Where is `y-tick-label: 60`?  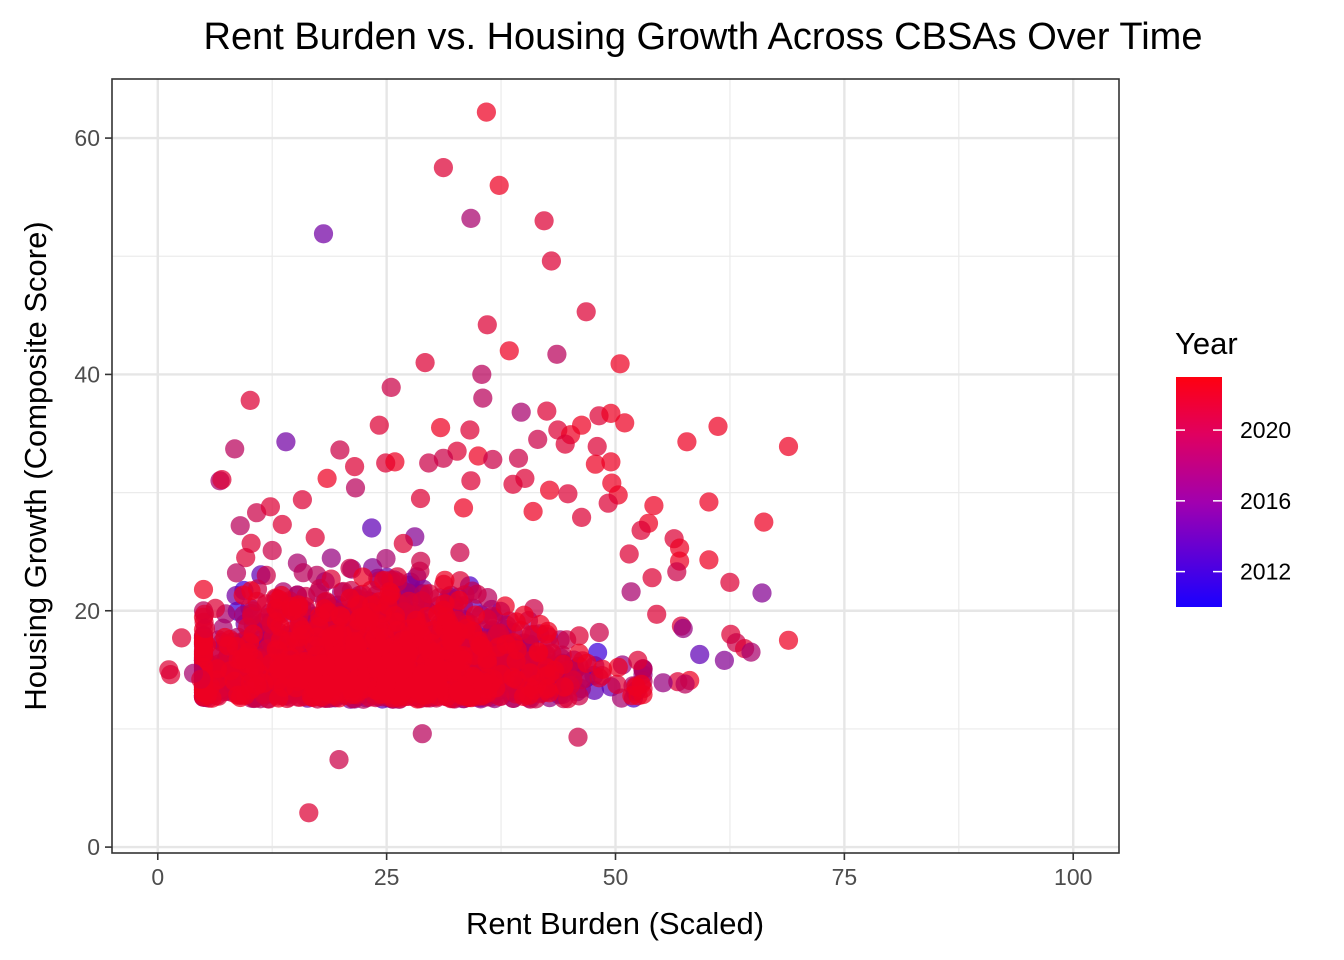
y-tick-label: 60 is located at coordinates (87, 138).